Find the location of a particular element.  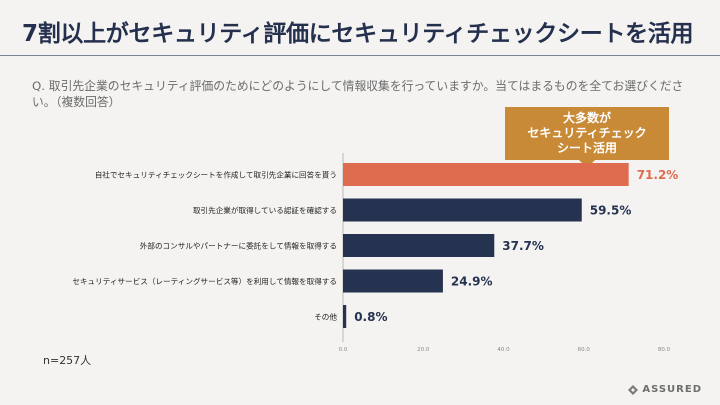

callout-line-2: セキュリティチェック is located at coordinates (587, 133).